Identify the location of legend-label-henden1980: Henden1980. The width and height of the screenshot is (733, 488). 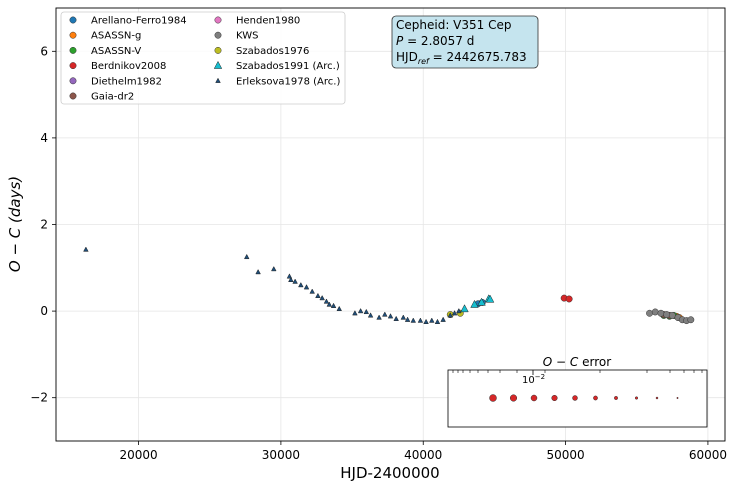
(268, 21).